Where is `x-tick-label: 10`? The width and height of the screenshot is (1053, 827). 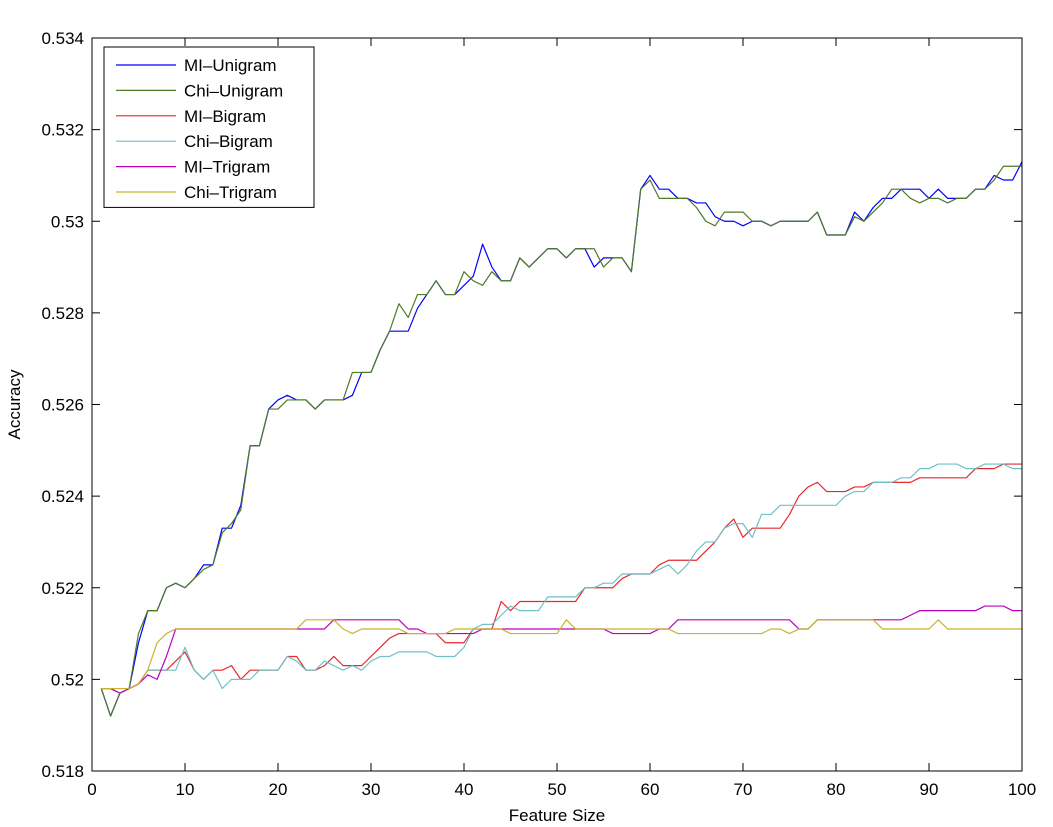
x-tick-label: 10 is located at coordinates (185, 789).